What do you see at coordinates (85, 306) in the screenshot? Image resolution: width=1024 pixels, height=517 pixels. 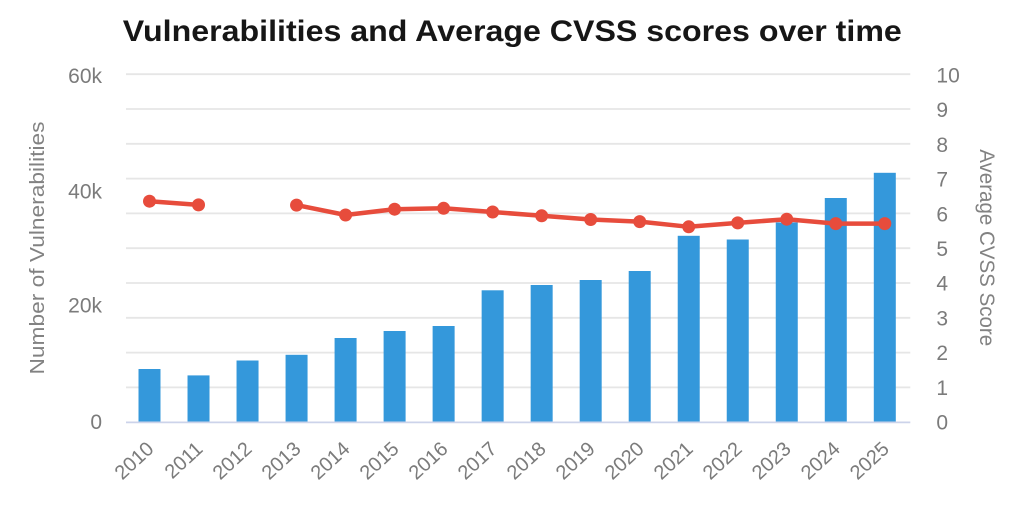 I see `svg-text: 20k` at bounding box center [85, 306].